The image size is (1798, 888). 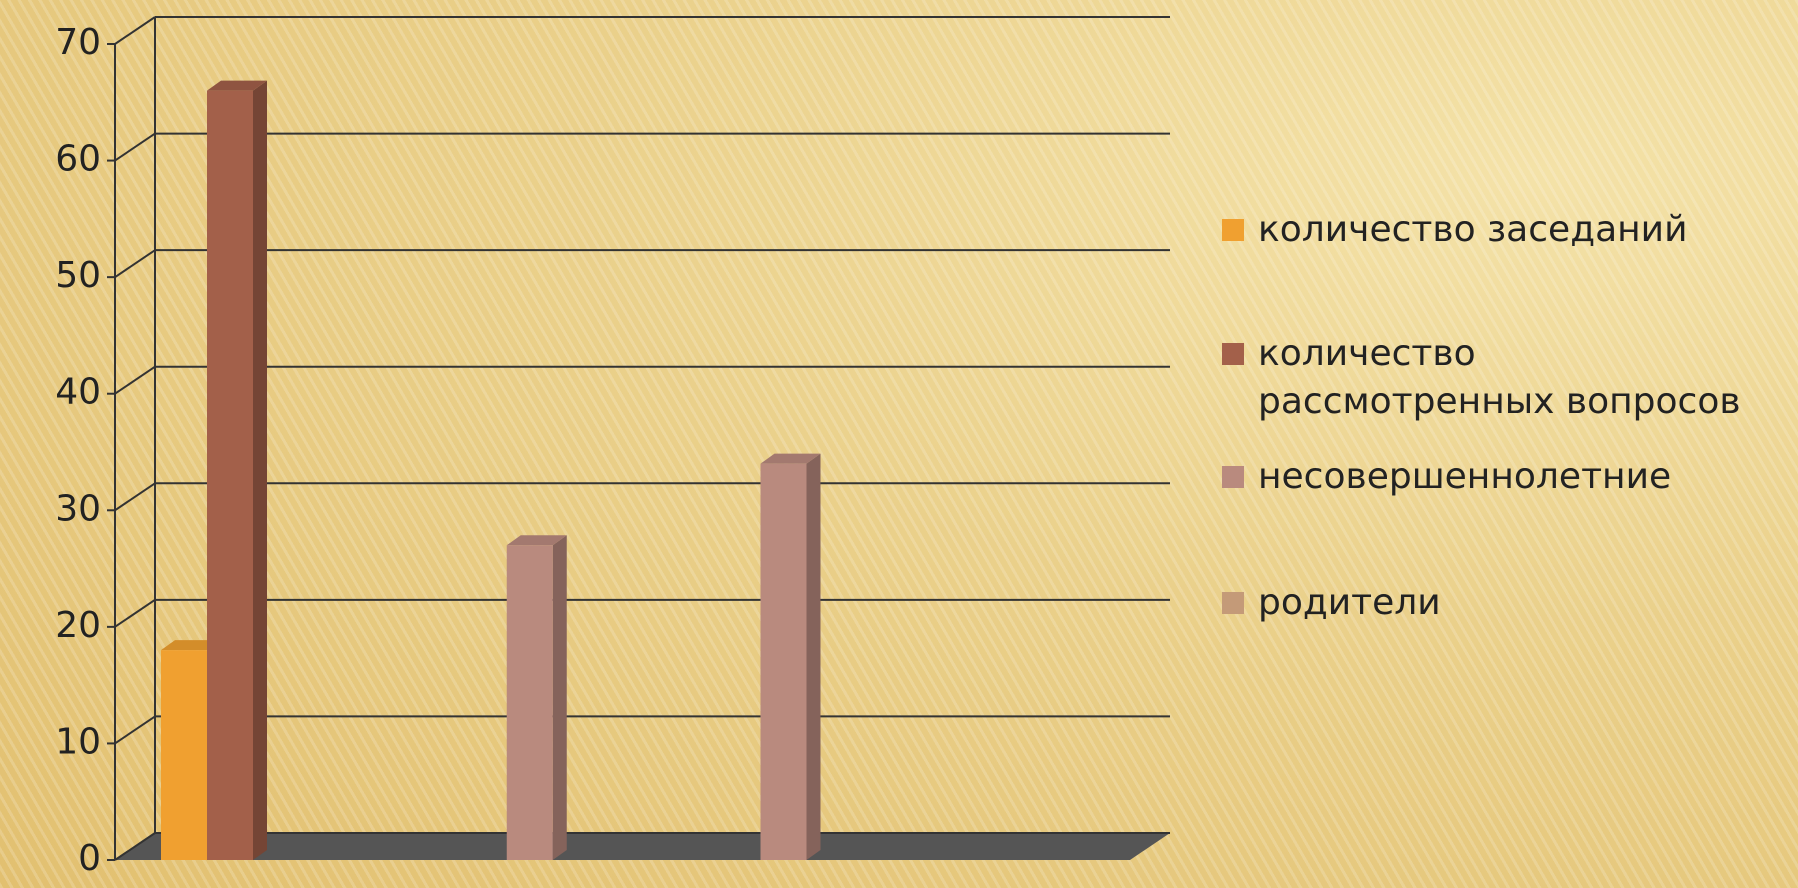 What do you see at coordinates (78, 508) in the screenshot?
I see `y-tick-label: 30` at bounding box center [78, 508].